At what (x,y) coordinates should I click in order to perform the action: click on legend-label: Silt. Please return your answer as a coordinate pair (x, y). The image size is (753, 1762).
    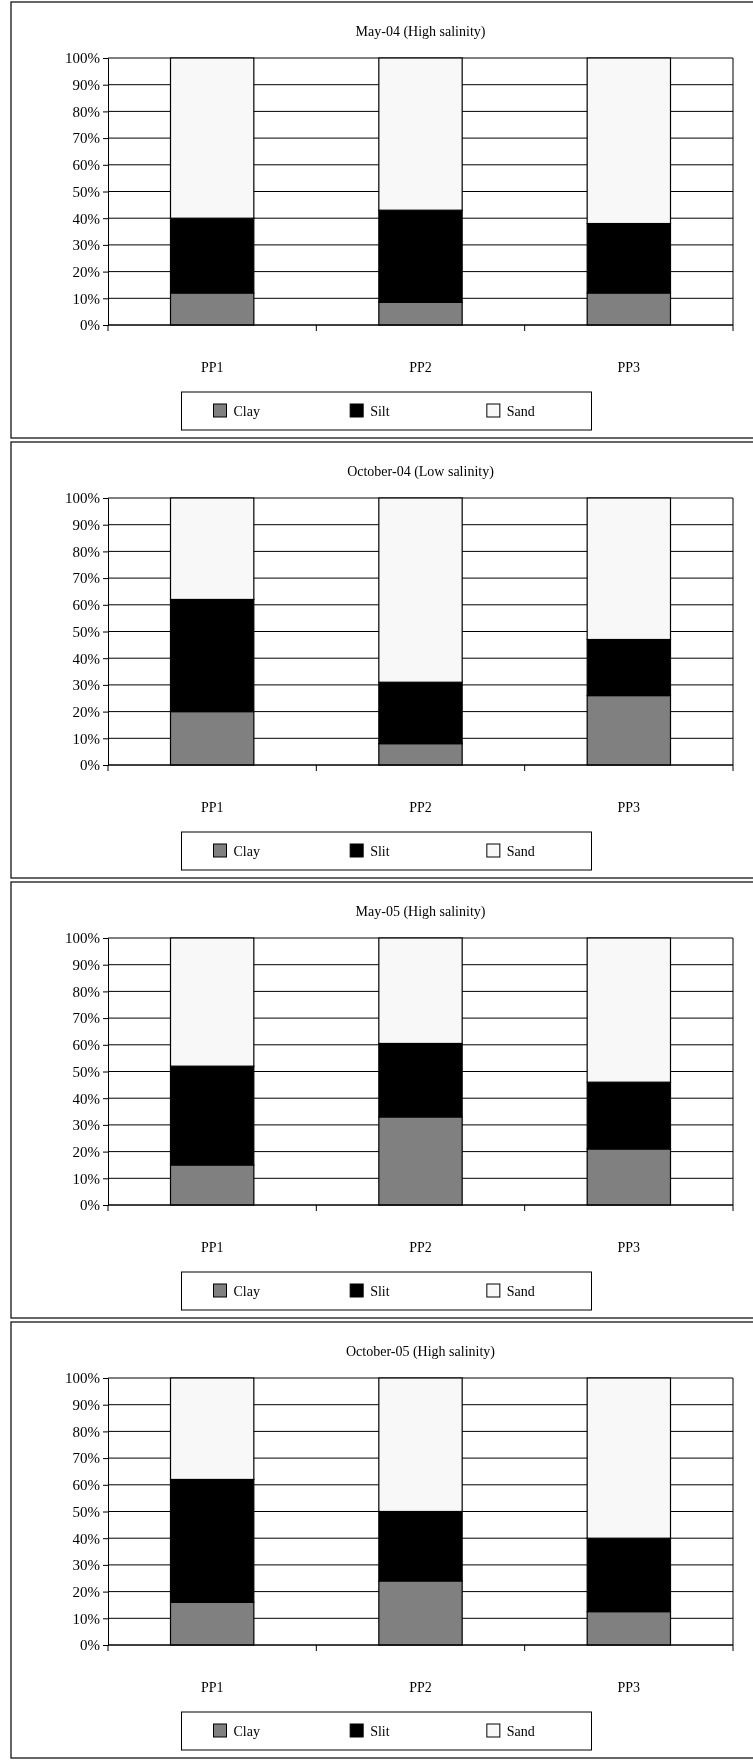
    Looking at the image, I should click on (380, 411).